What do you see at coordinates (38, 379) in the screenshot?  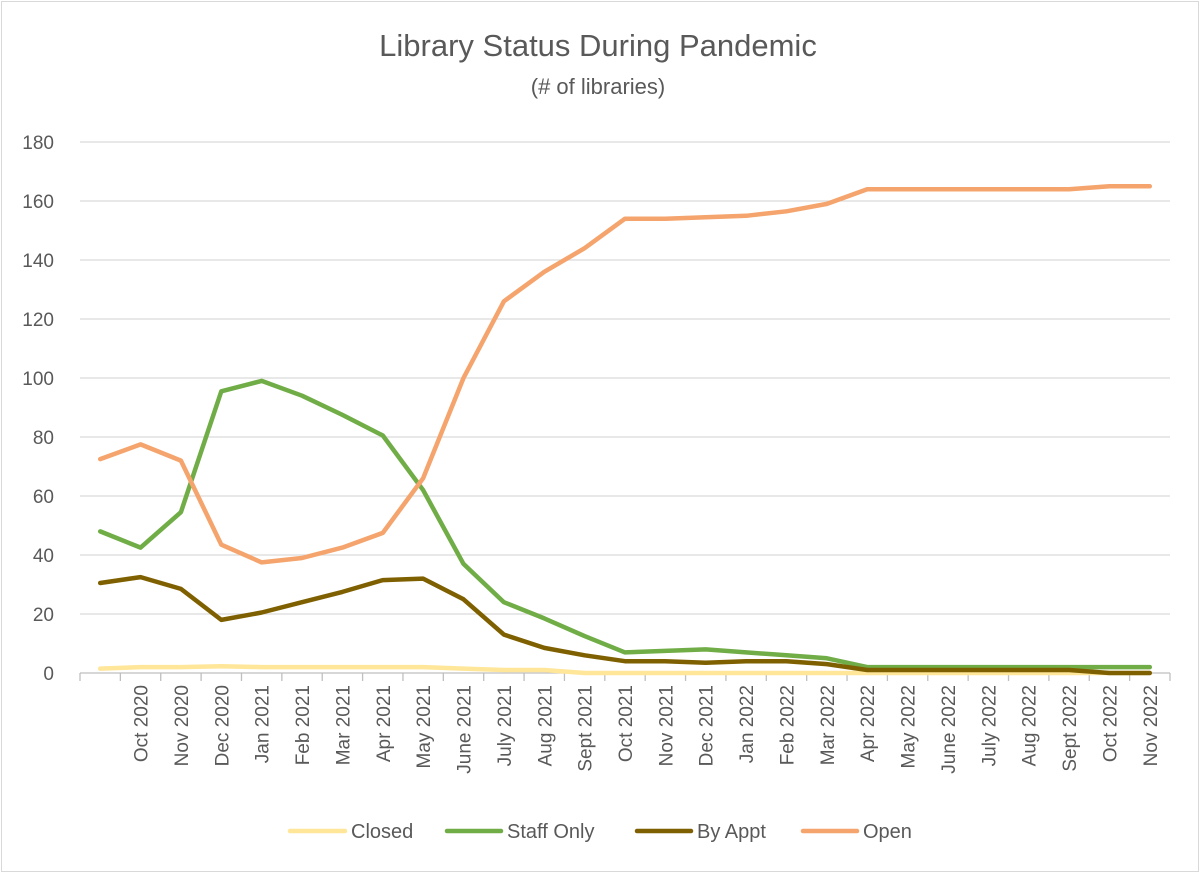 I see `y-tick-label: 100` at bounding box center [38, 379].